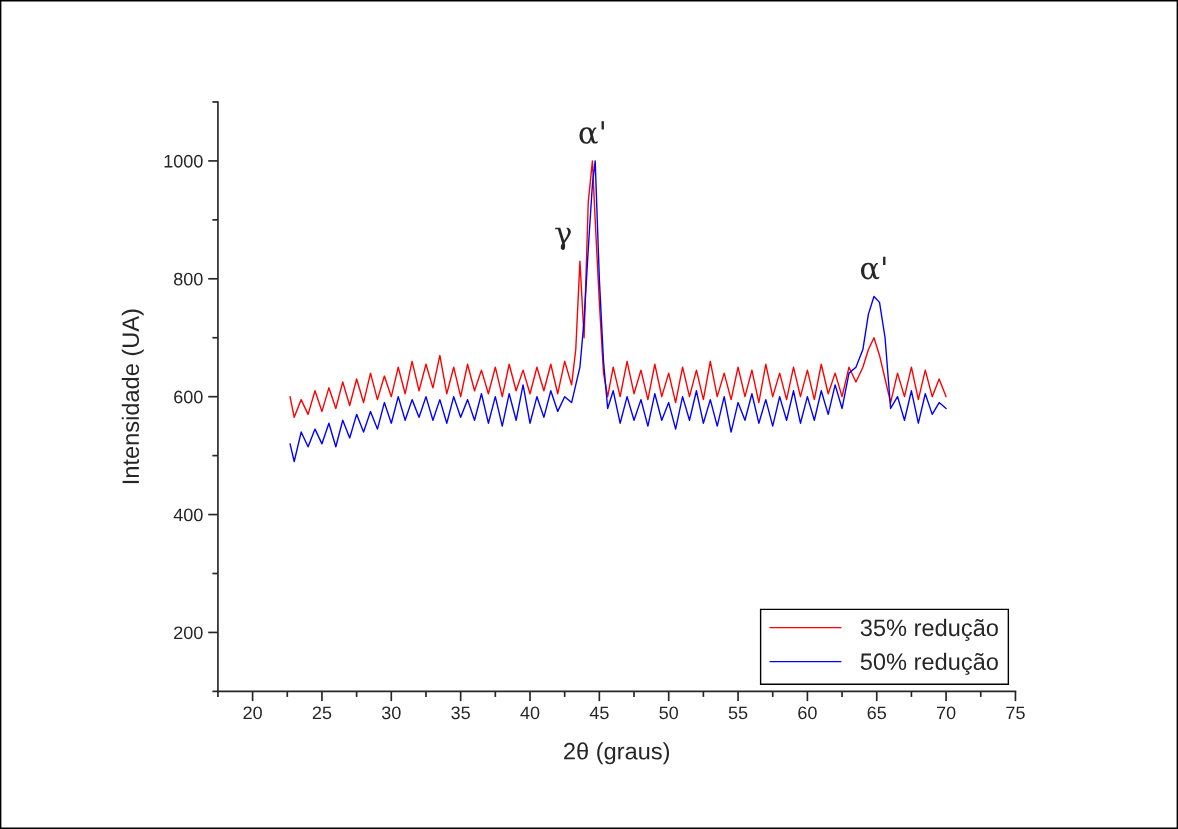  Describe the element at coordinates (460, 713) in the screenshot. I see `x-tick-label: 35` at that location.